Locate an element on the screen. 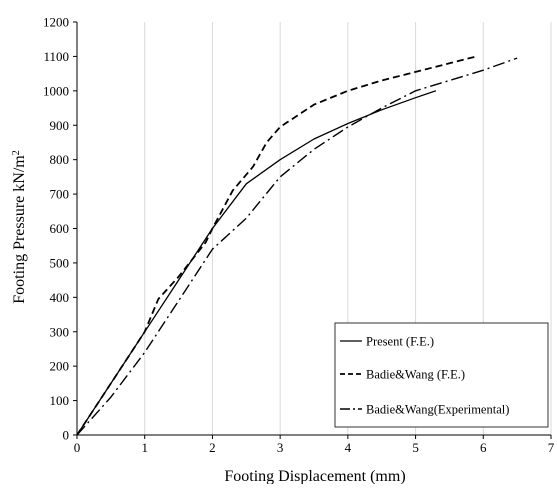 This screenshot has width=557, height=489. y-tick-label-3: 300 is located at coordinates (60, 331).